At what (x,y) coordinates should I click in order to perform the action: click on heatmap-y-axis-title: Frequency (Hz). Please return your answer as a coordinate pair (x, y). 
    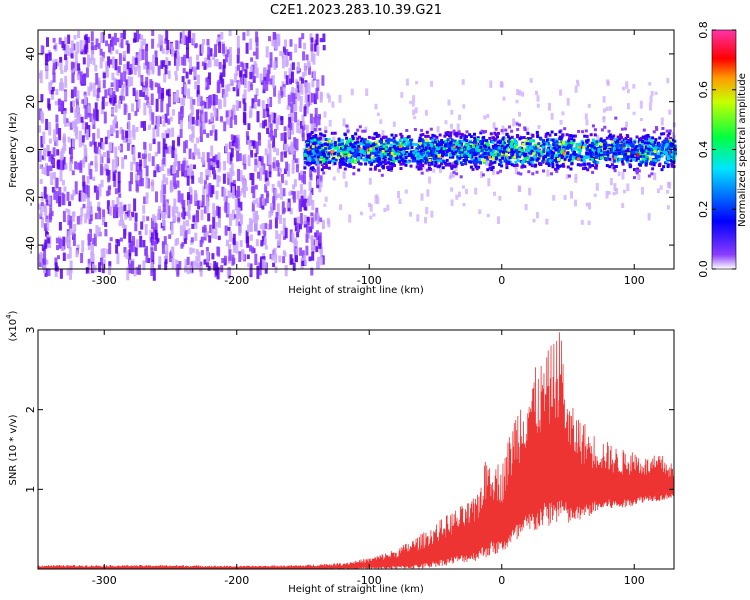
    Looking at the image, I should click on (13, 150).